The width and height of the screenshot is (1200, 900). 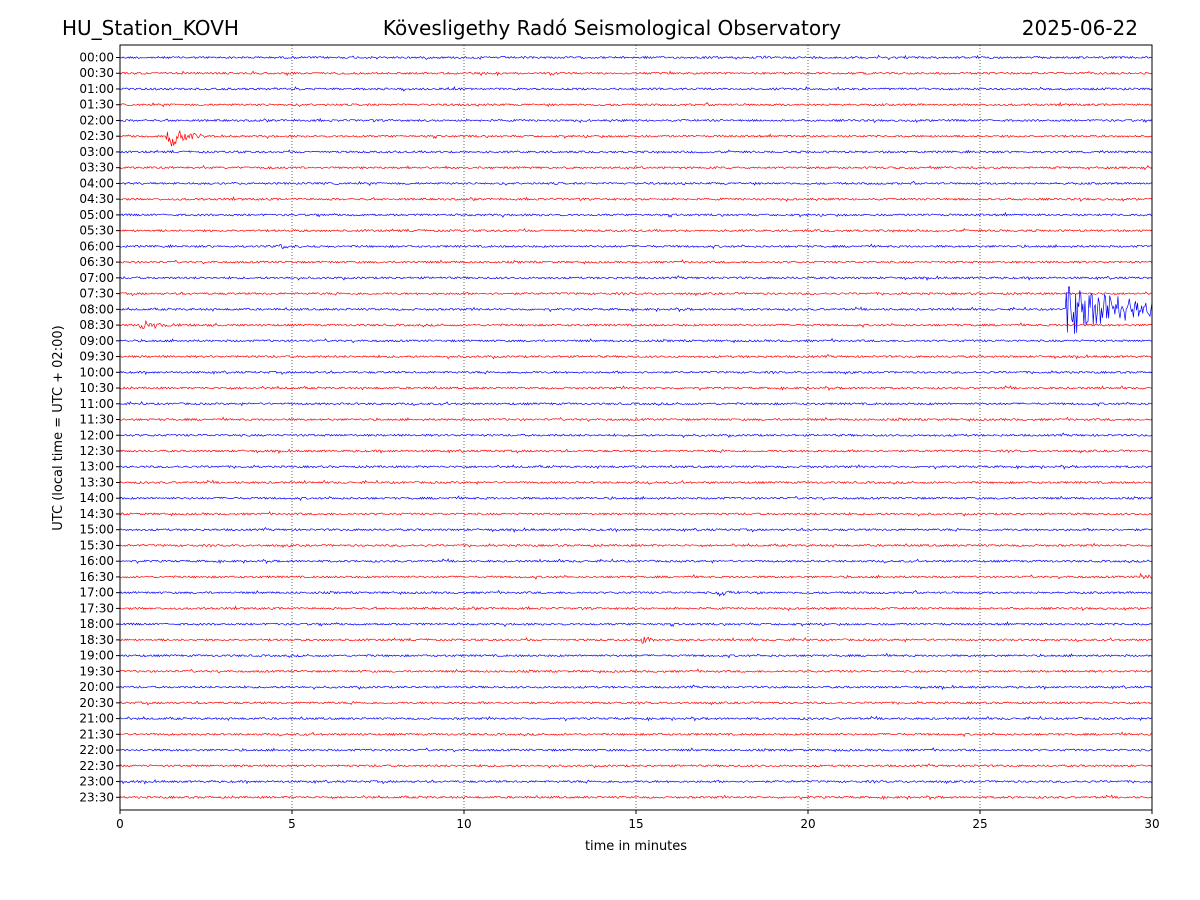 I want to click on row-time-label: 16:00, so click(x=96, y=561).